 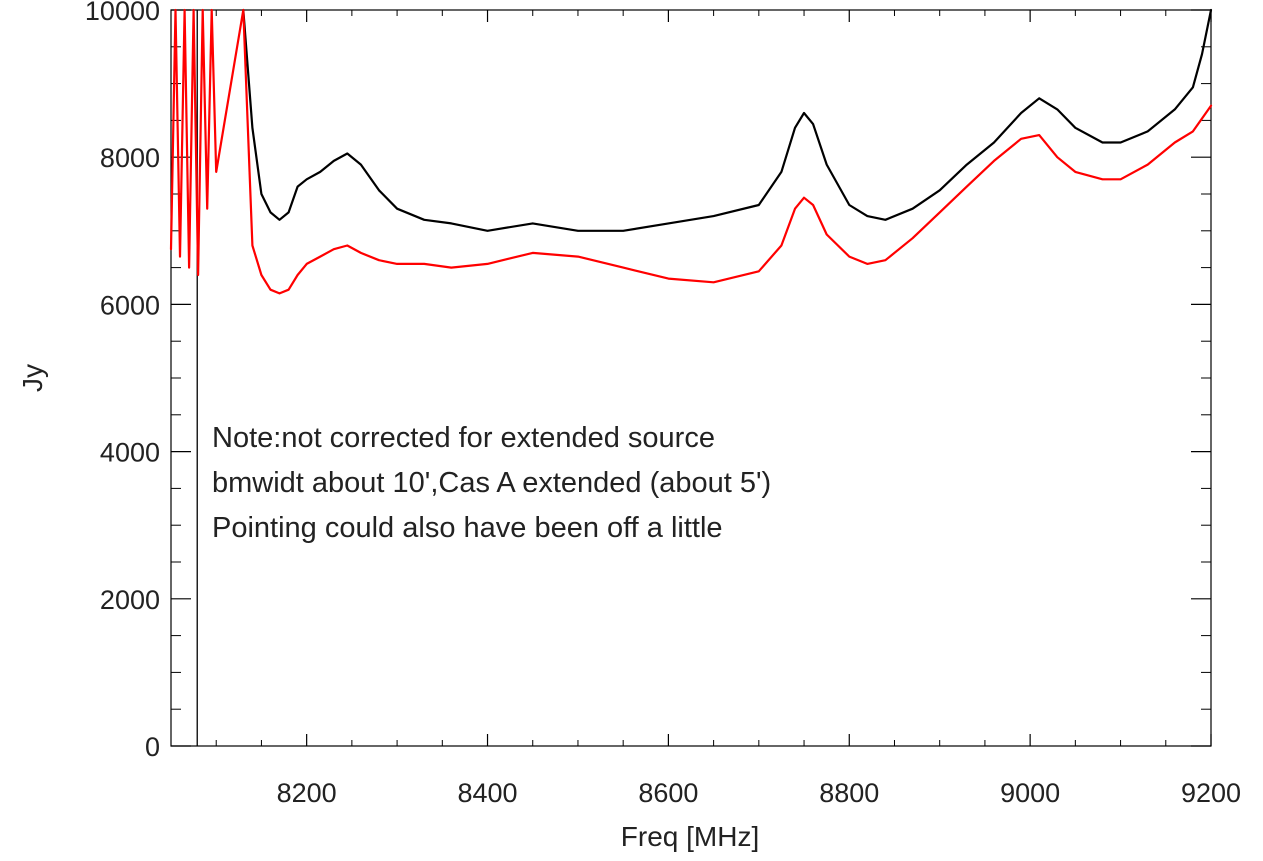 I want to click on x-tick-label: 8800, so click(x=849, y=793).